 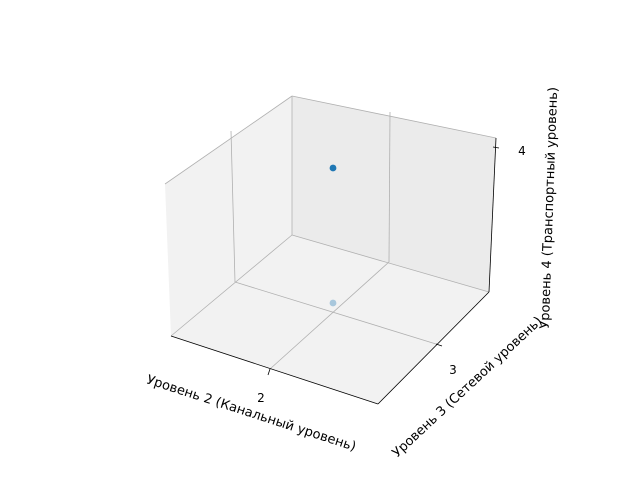 I want to click on x-tick-label: 2, so click(x=261, y=398).